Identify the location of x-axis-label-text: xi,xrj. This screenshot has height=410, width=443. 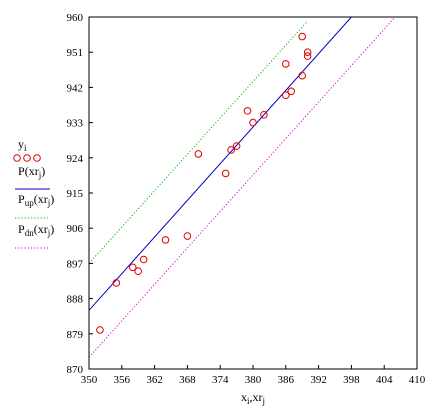
(253, 398).